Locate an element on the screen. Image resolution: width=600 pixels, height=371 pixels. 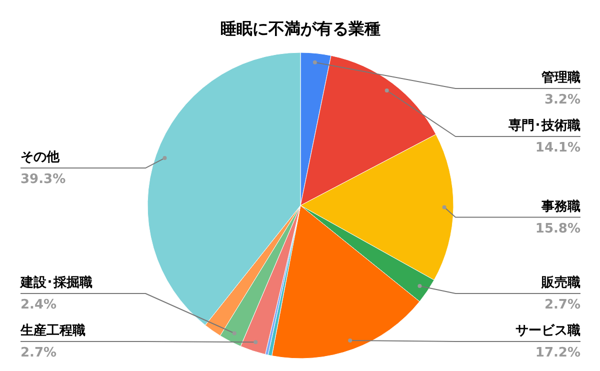
data-label: 3.2% is located at coordinates (562, 100).